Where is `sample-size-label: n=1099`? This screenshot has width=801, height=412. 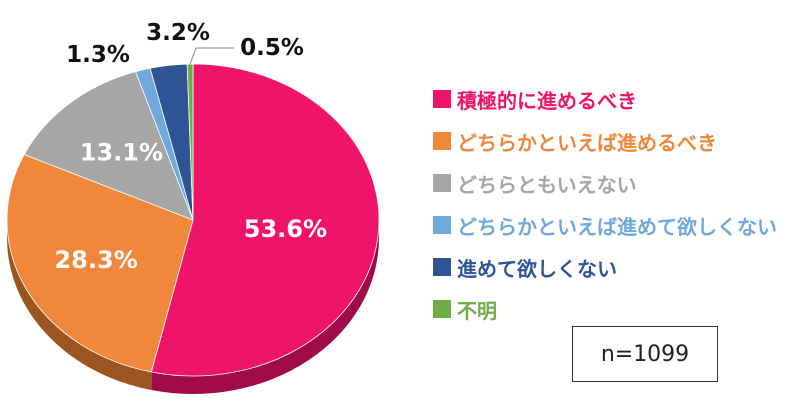 sample-size-label: n=1099 is located at coordinates (645, 354).